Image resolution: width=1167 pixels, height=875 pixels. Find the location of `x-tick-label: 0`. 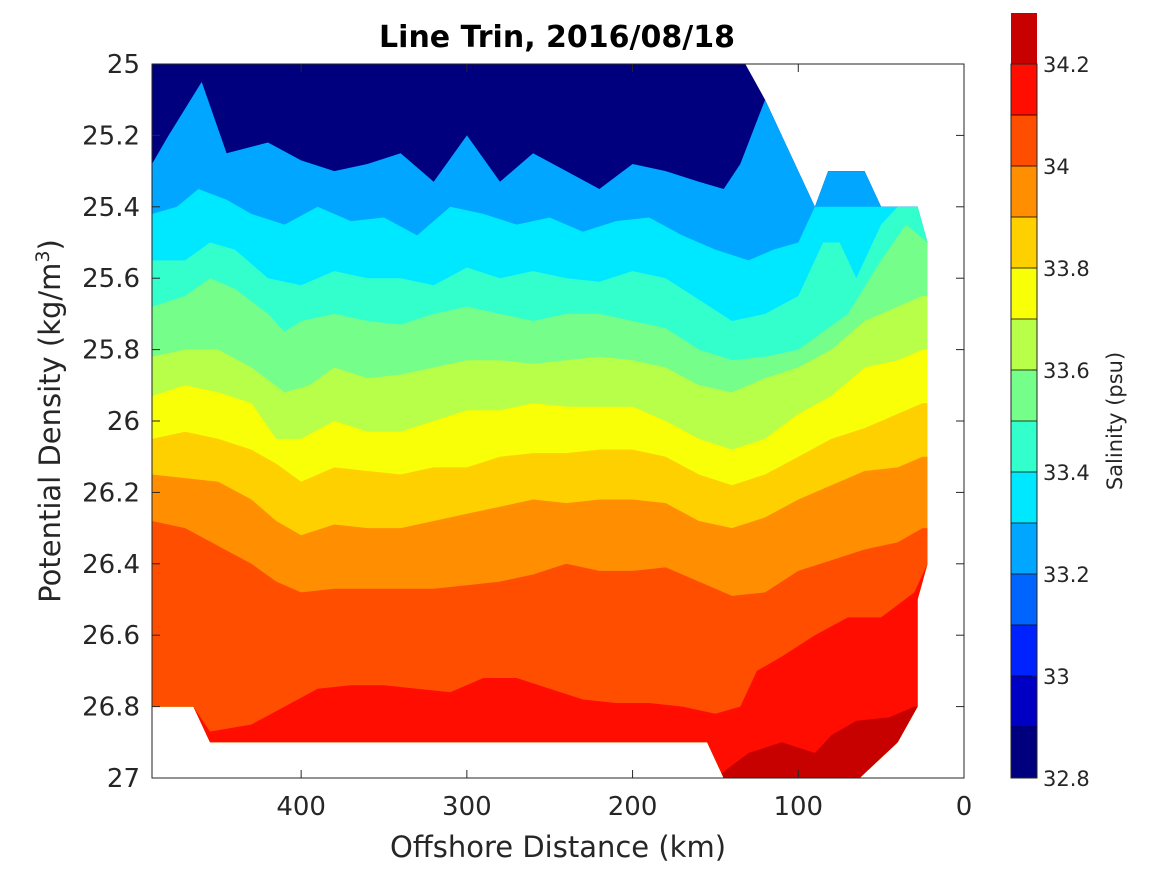

x-tick-label: 0 is located at coordinates (964, 807).